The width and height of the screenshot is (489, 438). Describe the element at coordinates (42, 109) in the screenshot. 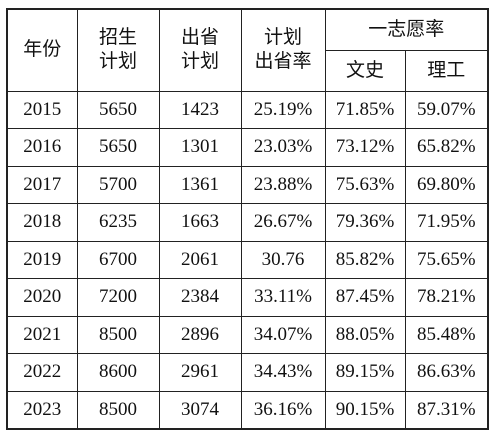

I see `table-cell: 2015` at that location.